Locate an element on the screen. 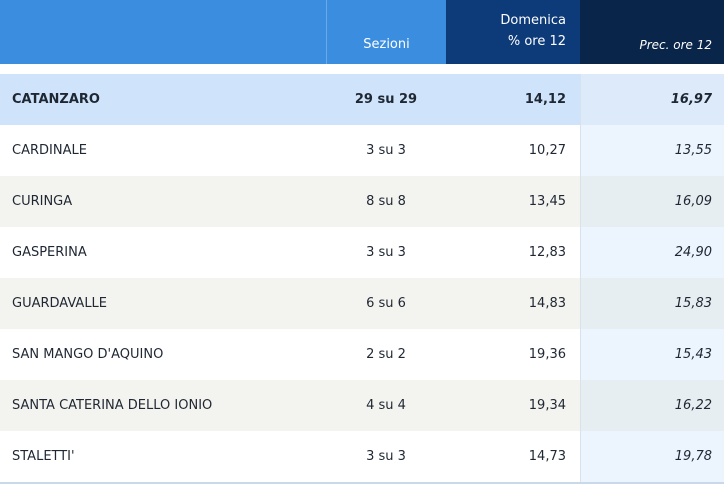  row-prec: 15,83 is located at coordinates (652, 303).